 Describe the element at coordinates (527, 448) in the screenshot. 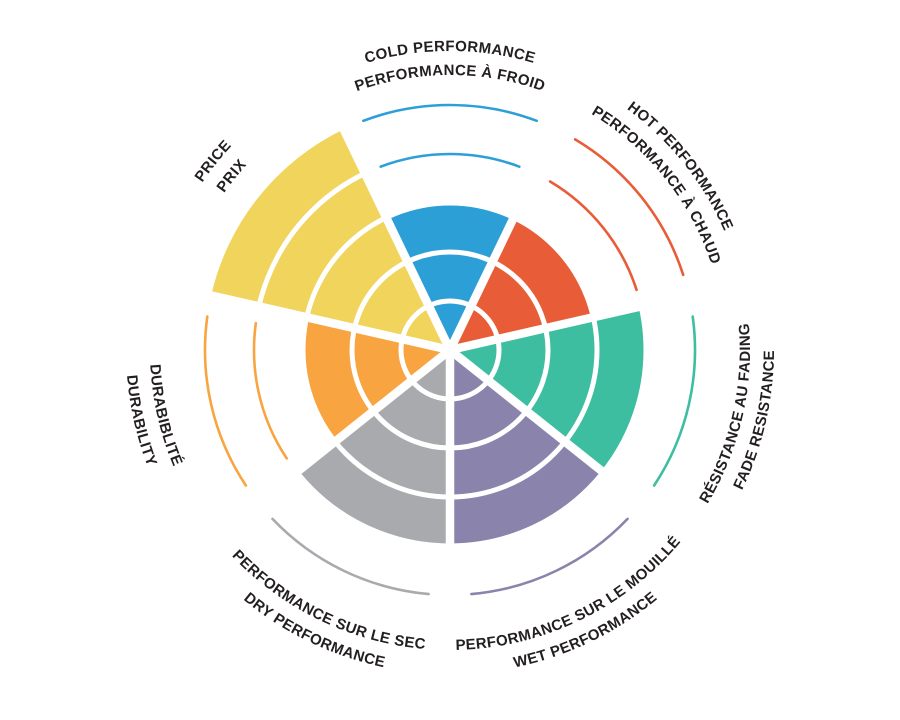

I see `sector-wedge-wet-performance` at that location.